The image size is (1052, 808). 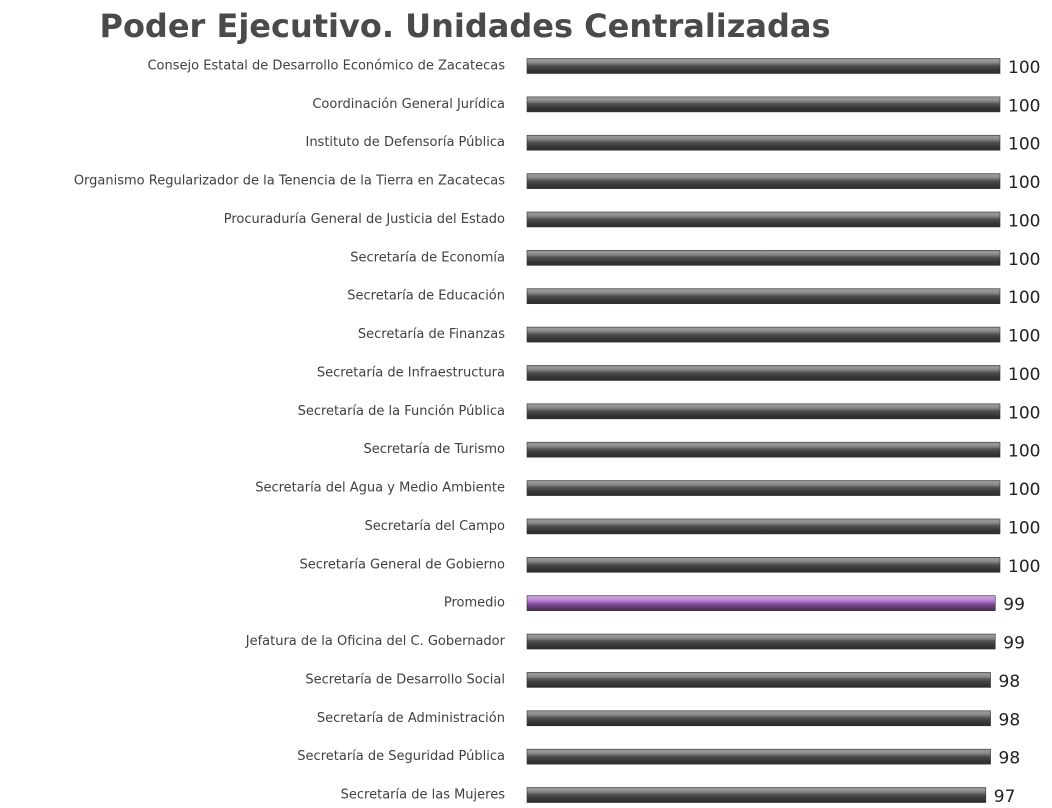 What do you see at coordinates (402, 564) in the screenshot?
I see `y-tick-label: Secretaría General de Gobierno` at bounding box center [402, 564].